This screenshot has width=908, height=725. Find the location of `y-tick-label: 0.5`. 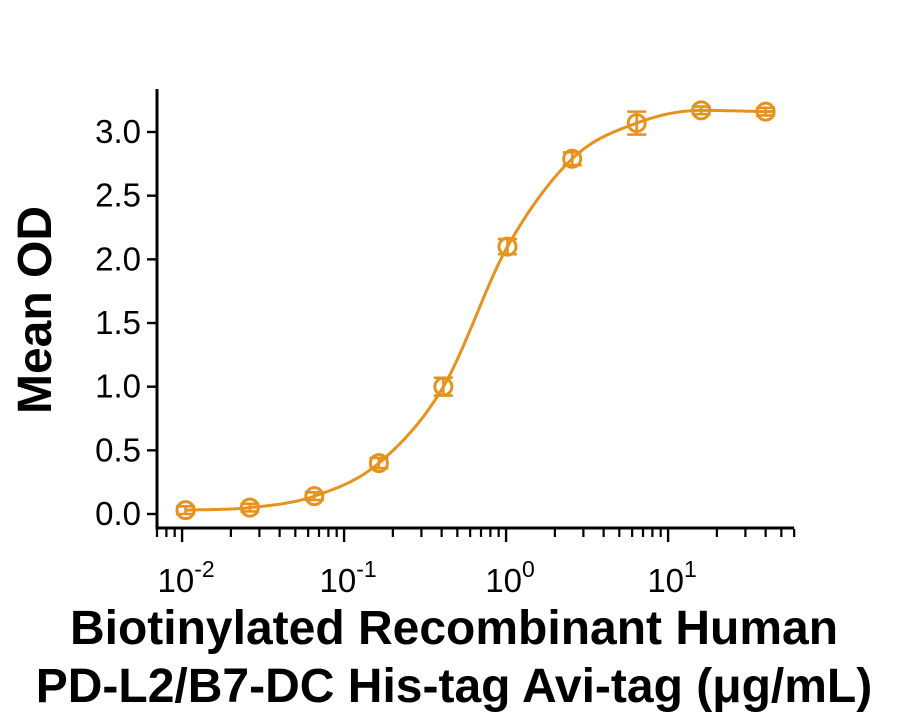

y-tick-label: 0.5 is located at coordinates (118, 449).